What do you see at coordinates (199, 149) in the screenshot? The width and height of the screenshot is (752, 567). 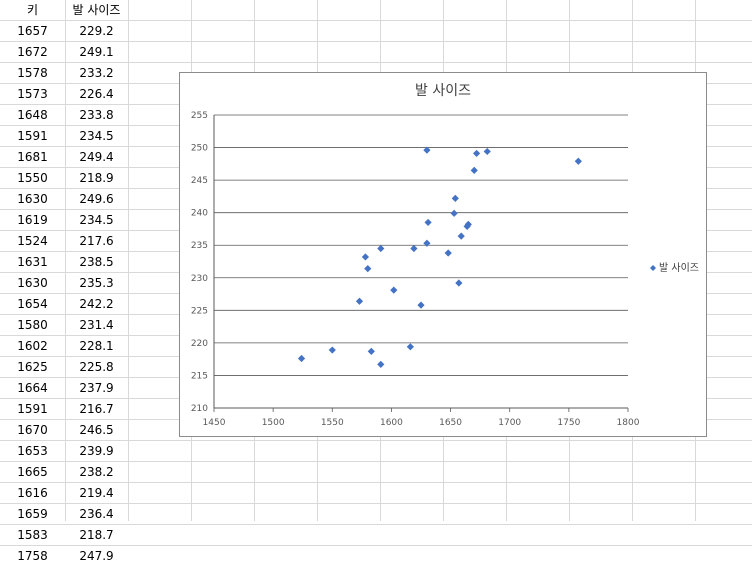 I see `y-tick-label: 250` at bounding box center [199, 149].